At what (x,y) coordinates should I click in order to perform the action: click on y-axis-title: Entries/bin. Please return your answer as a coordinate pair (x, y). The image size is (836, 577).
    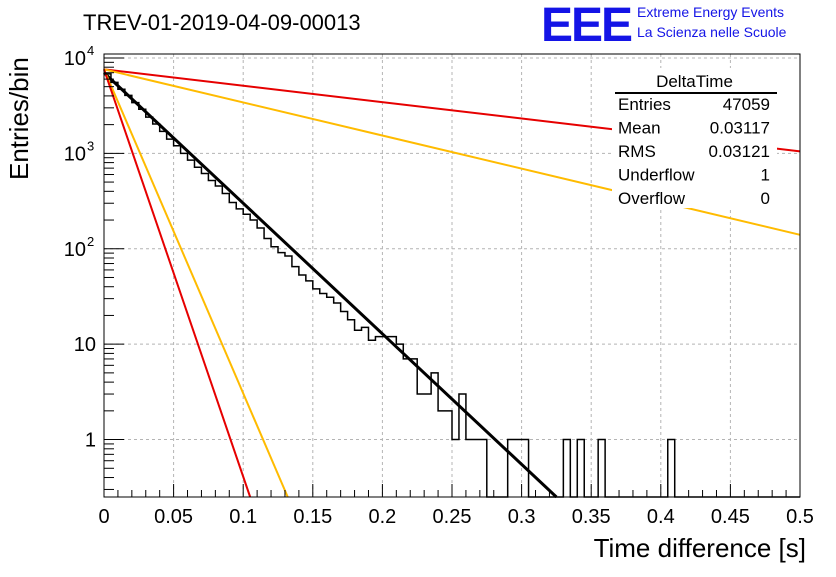
    Looking at the image, I should click on (19, 118).